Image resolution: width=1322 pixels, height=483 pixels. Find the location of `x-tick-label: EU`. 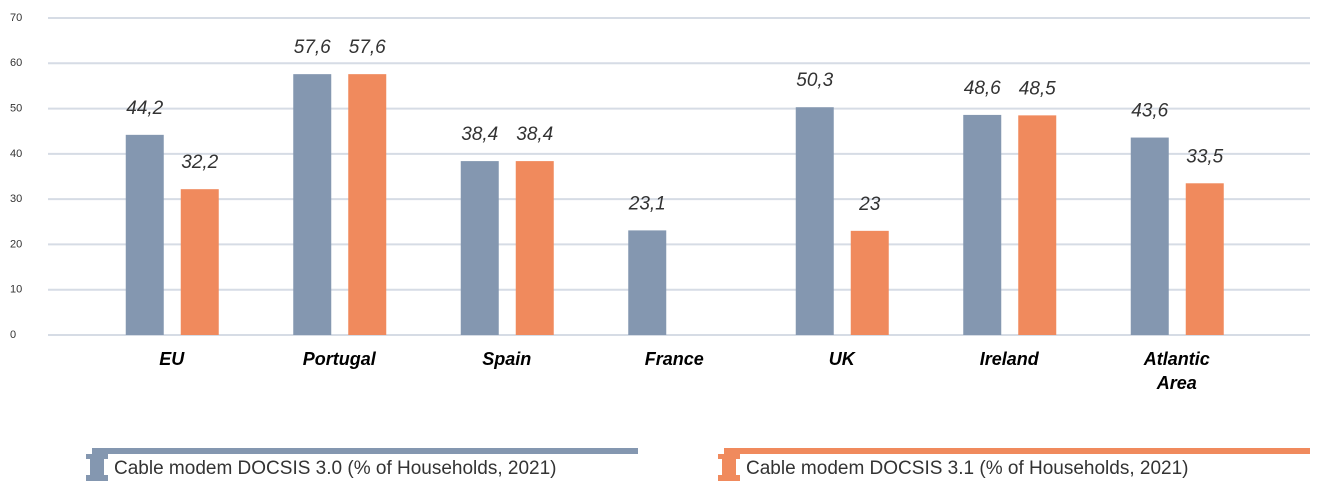

x-tick-label: EU is located at coordinates (172, 359).